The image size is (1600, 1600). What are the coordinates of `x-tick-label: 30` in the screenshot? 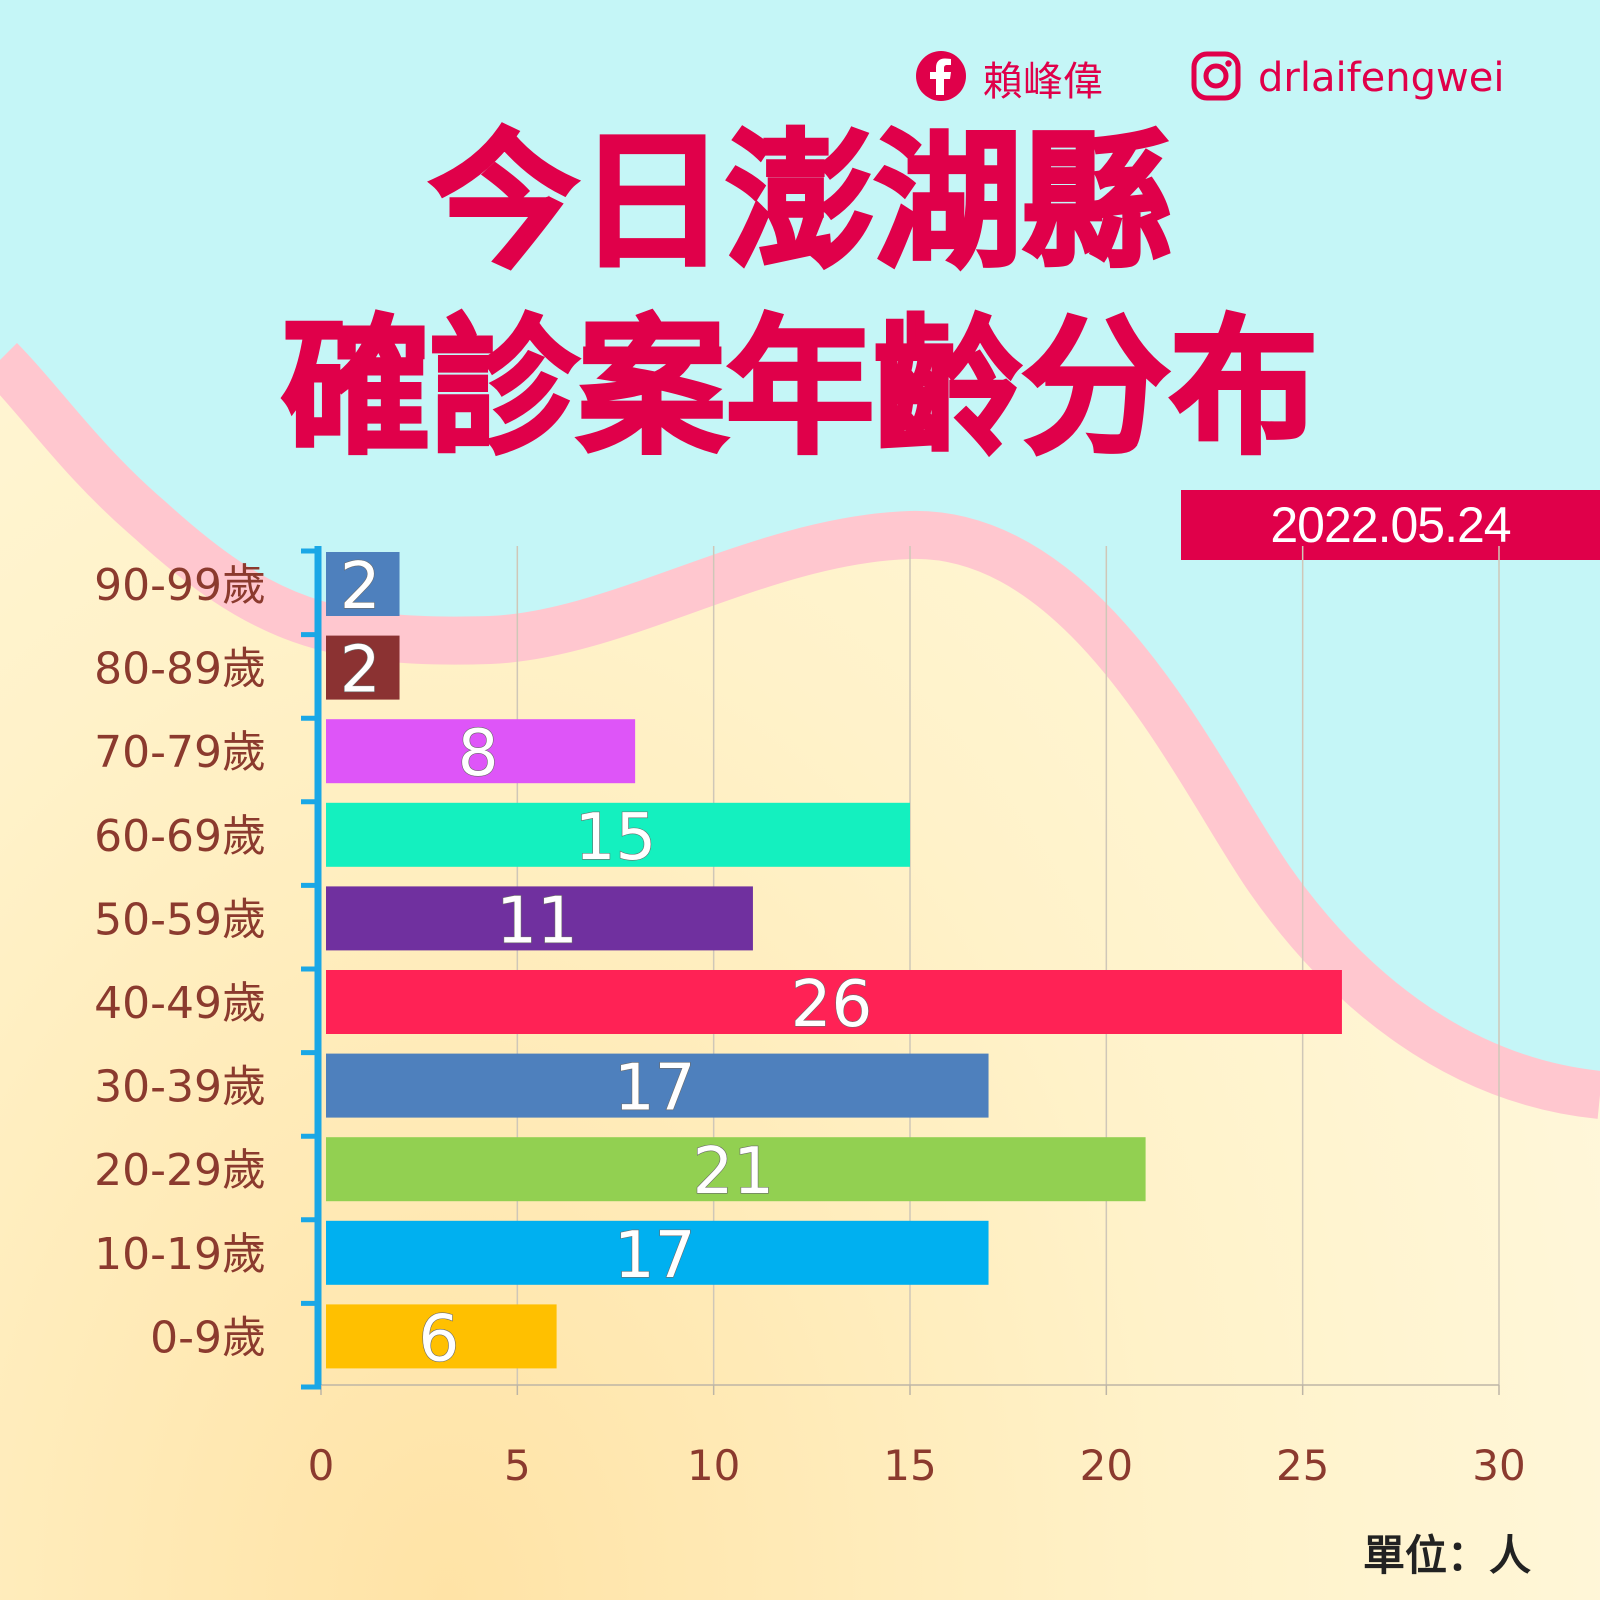 It's located at (1498, 1465).